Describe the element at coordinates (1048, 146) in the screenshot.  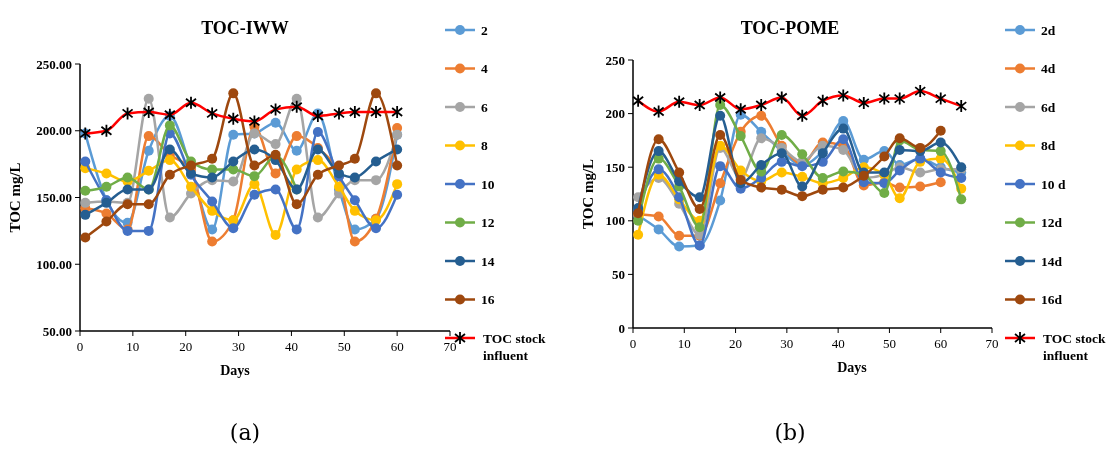
I see `legend-label: 8d` at that location.